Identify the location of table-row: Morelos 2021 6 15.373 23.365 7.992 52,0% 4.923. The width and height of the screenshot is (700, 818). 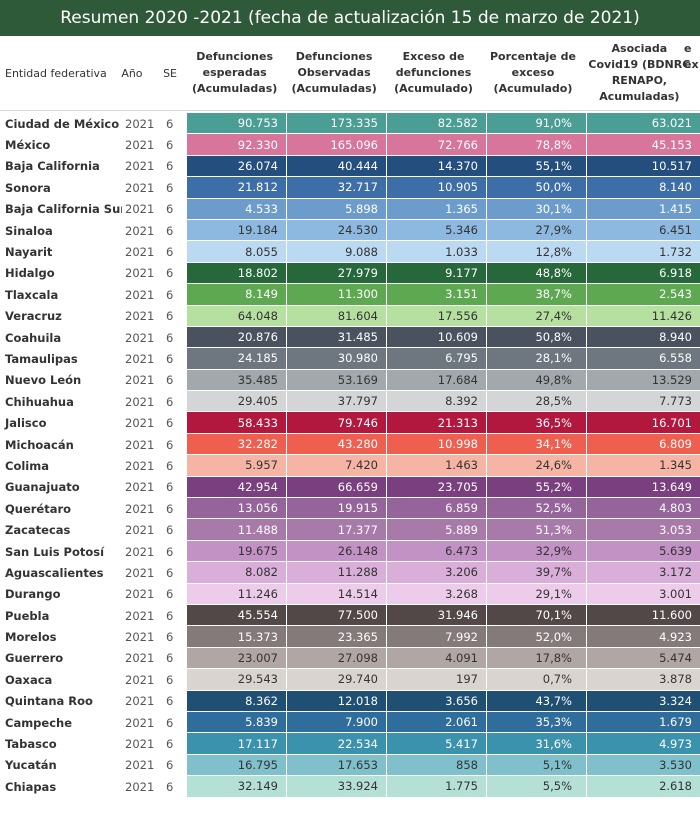
(350, 637).